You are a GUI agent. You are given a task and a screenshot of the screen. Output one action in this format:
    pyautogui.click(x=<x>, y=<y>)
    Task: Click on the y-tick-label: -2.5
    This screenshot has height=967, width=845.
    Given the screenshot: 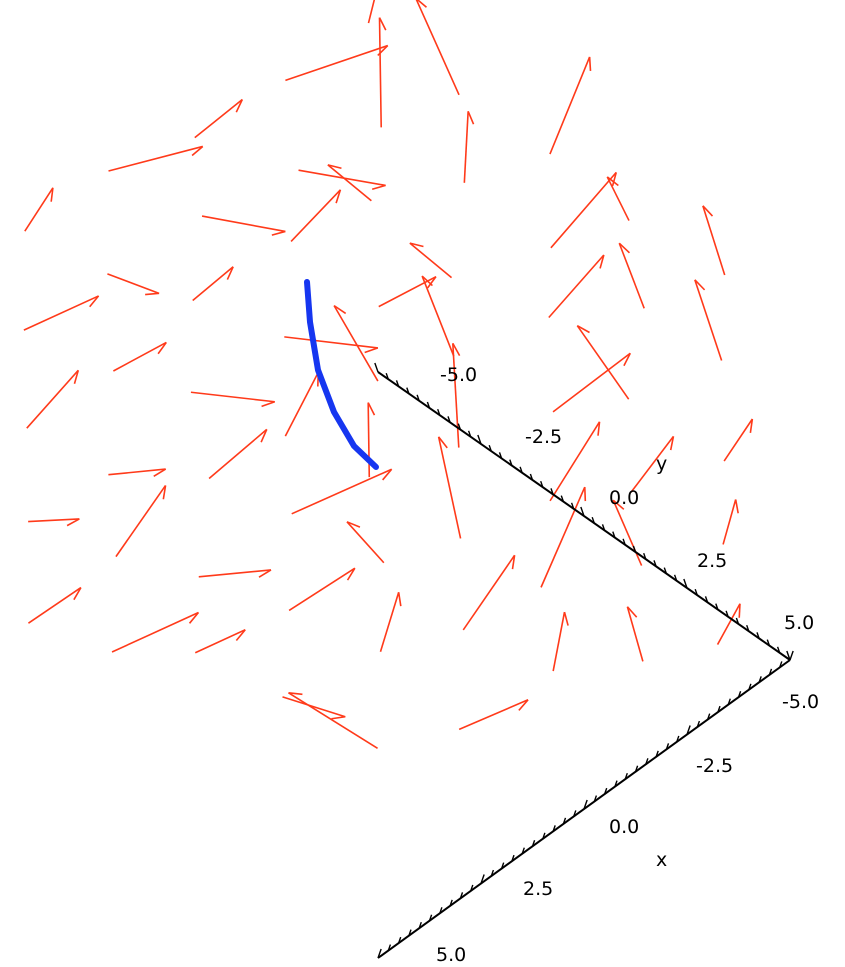 What is the action you would take?
    pyautogui.click(x=543, y=437)
    